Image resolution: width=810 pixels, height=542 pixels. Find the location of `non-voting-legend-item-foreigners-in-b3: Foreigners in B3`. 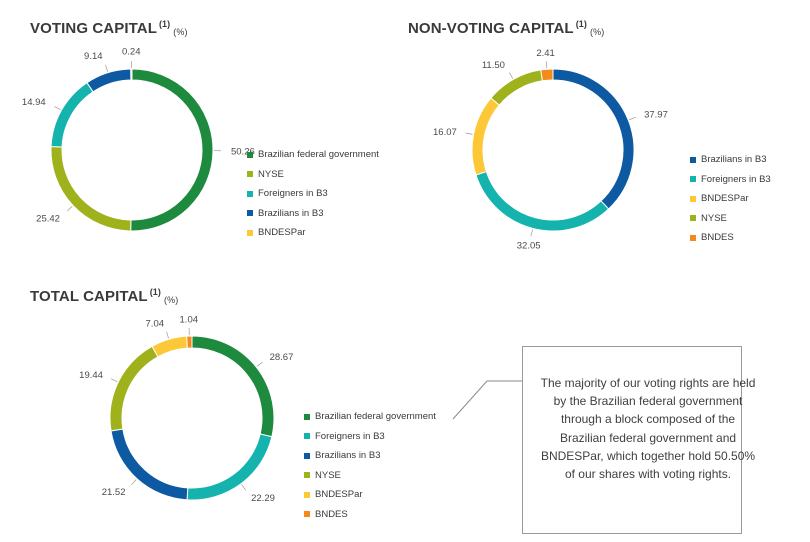

non-voting-legend-item-foreigners-in-b3: Foreigners in B3 is located at coordinates (730, 180).